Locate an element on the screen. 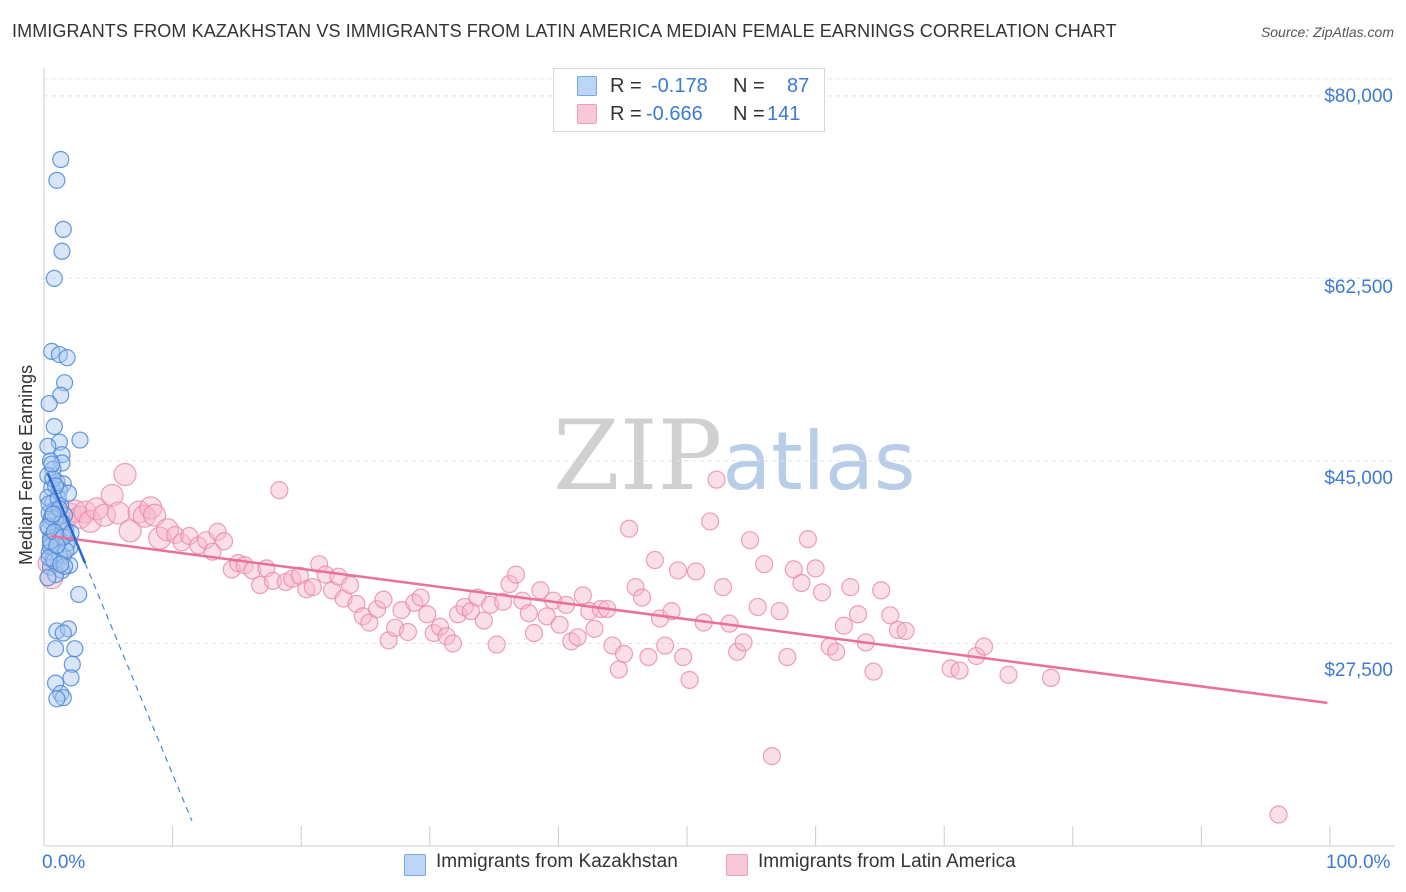  legend-r-label: R = is located at coordinates (626, 85).